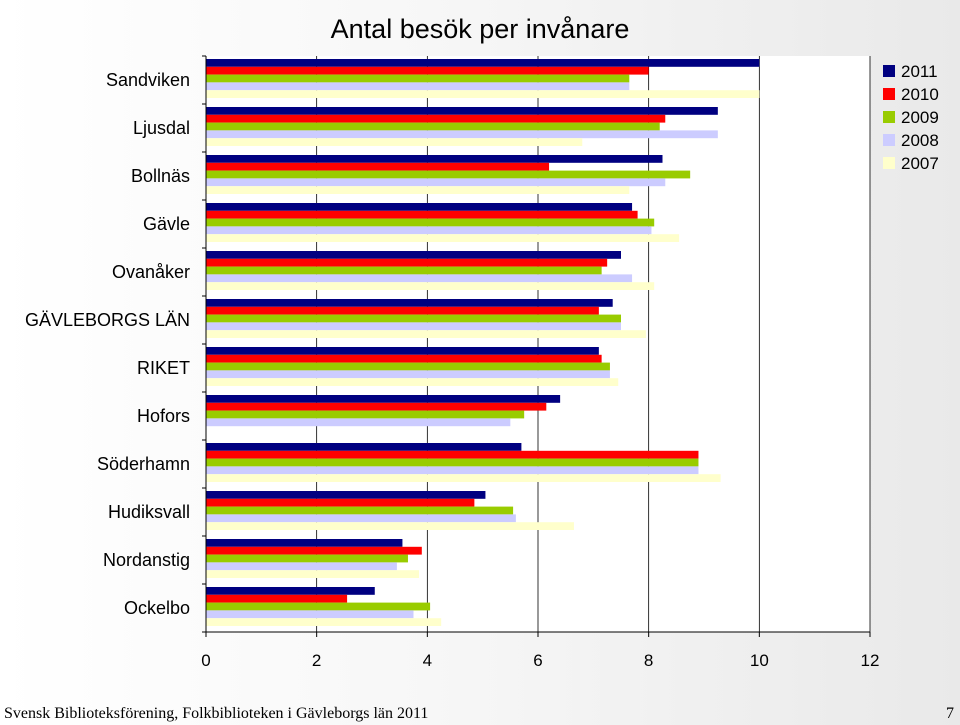  I want to click on chart-title: Antal besök per invånare, so click(480, 29).